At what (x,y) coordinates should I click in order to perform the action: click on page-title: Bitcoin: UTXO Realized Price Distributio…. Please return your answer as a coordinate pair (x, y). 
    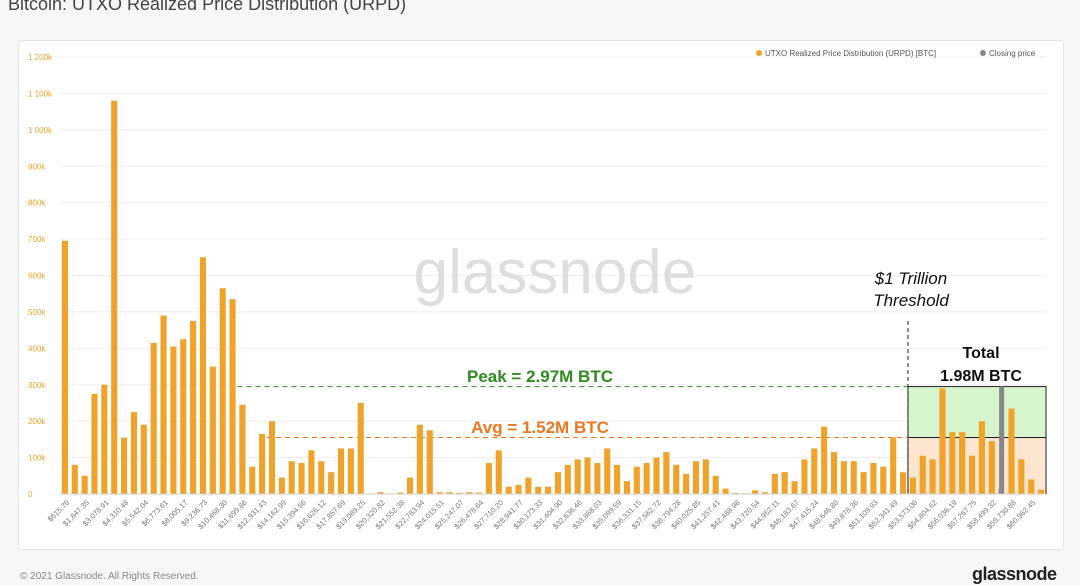
    Looking at the image, I should click on (207, 7).